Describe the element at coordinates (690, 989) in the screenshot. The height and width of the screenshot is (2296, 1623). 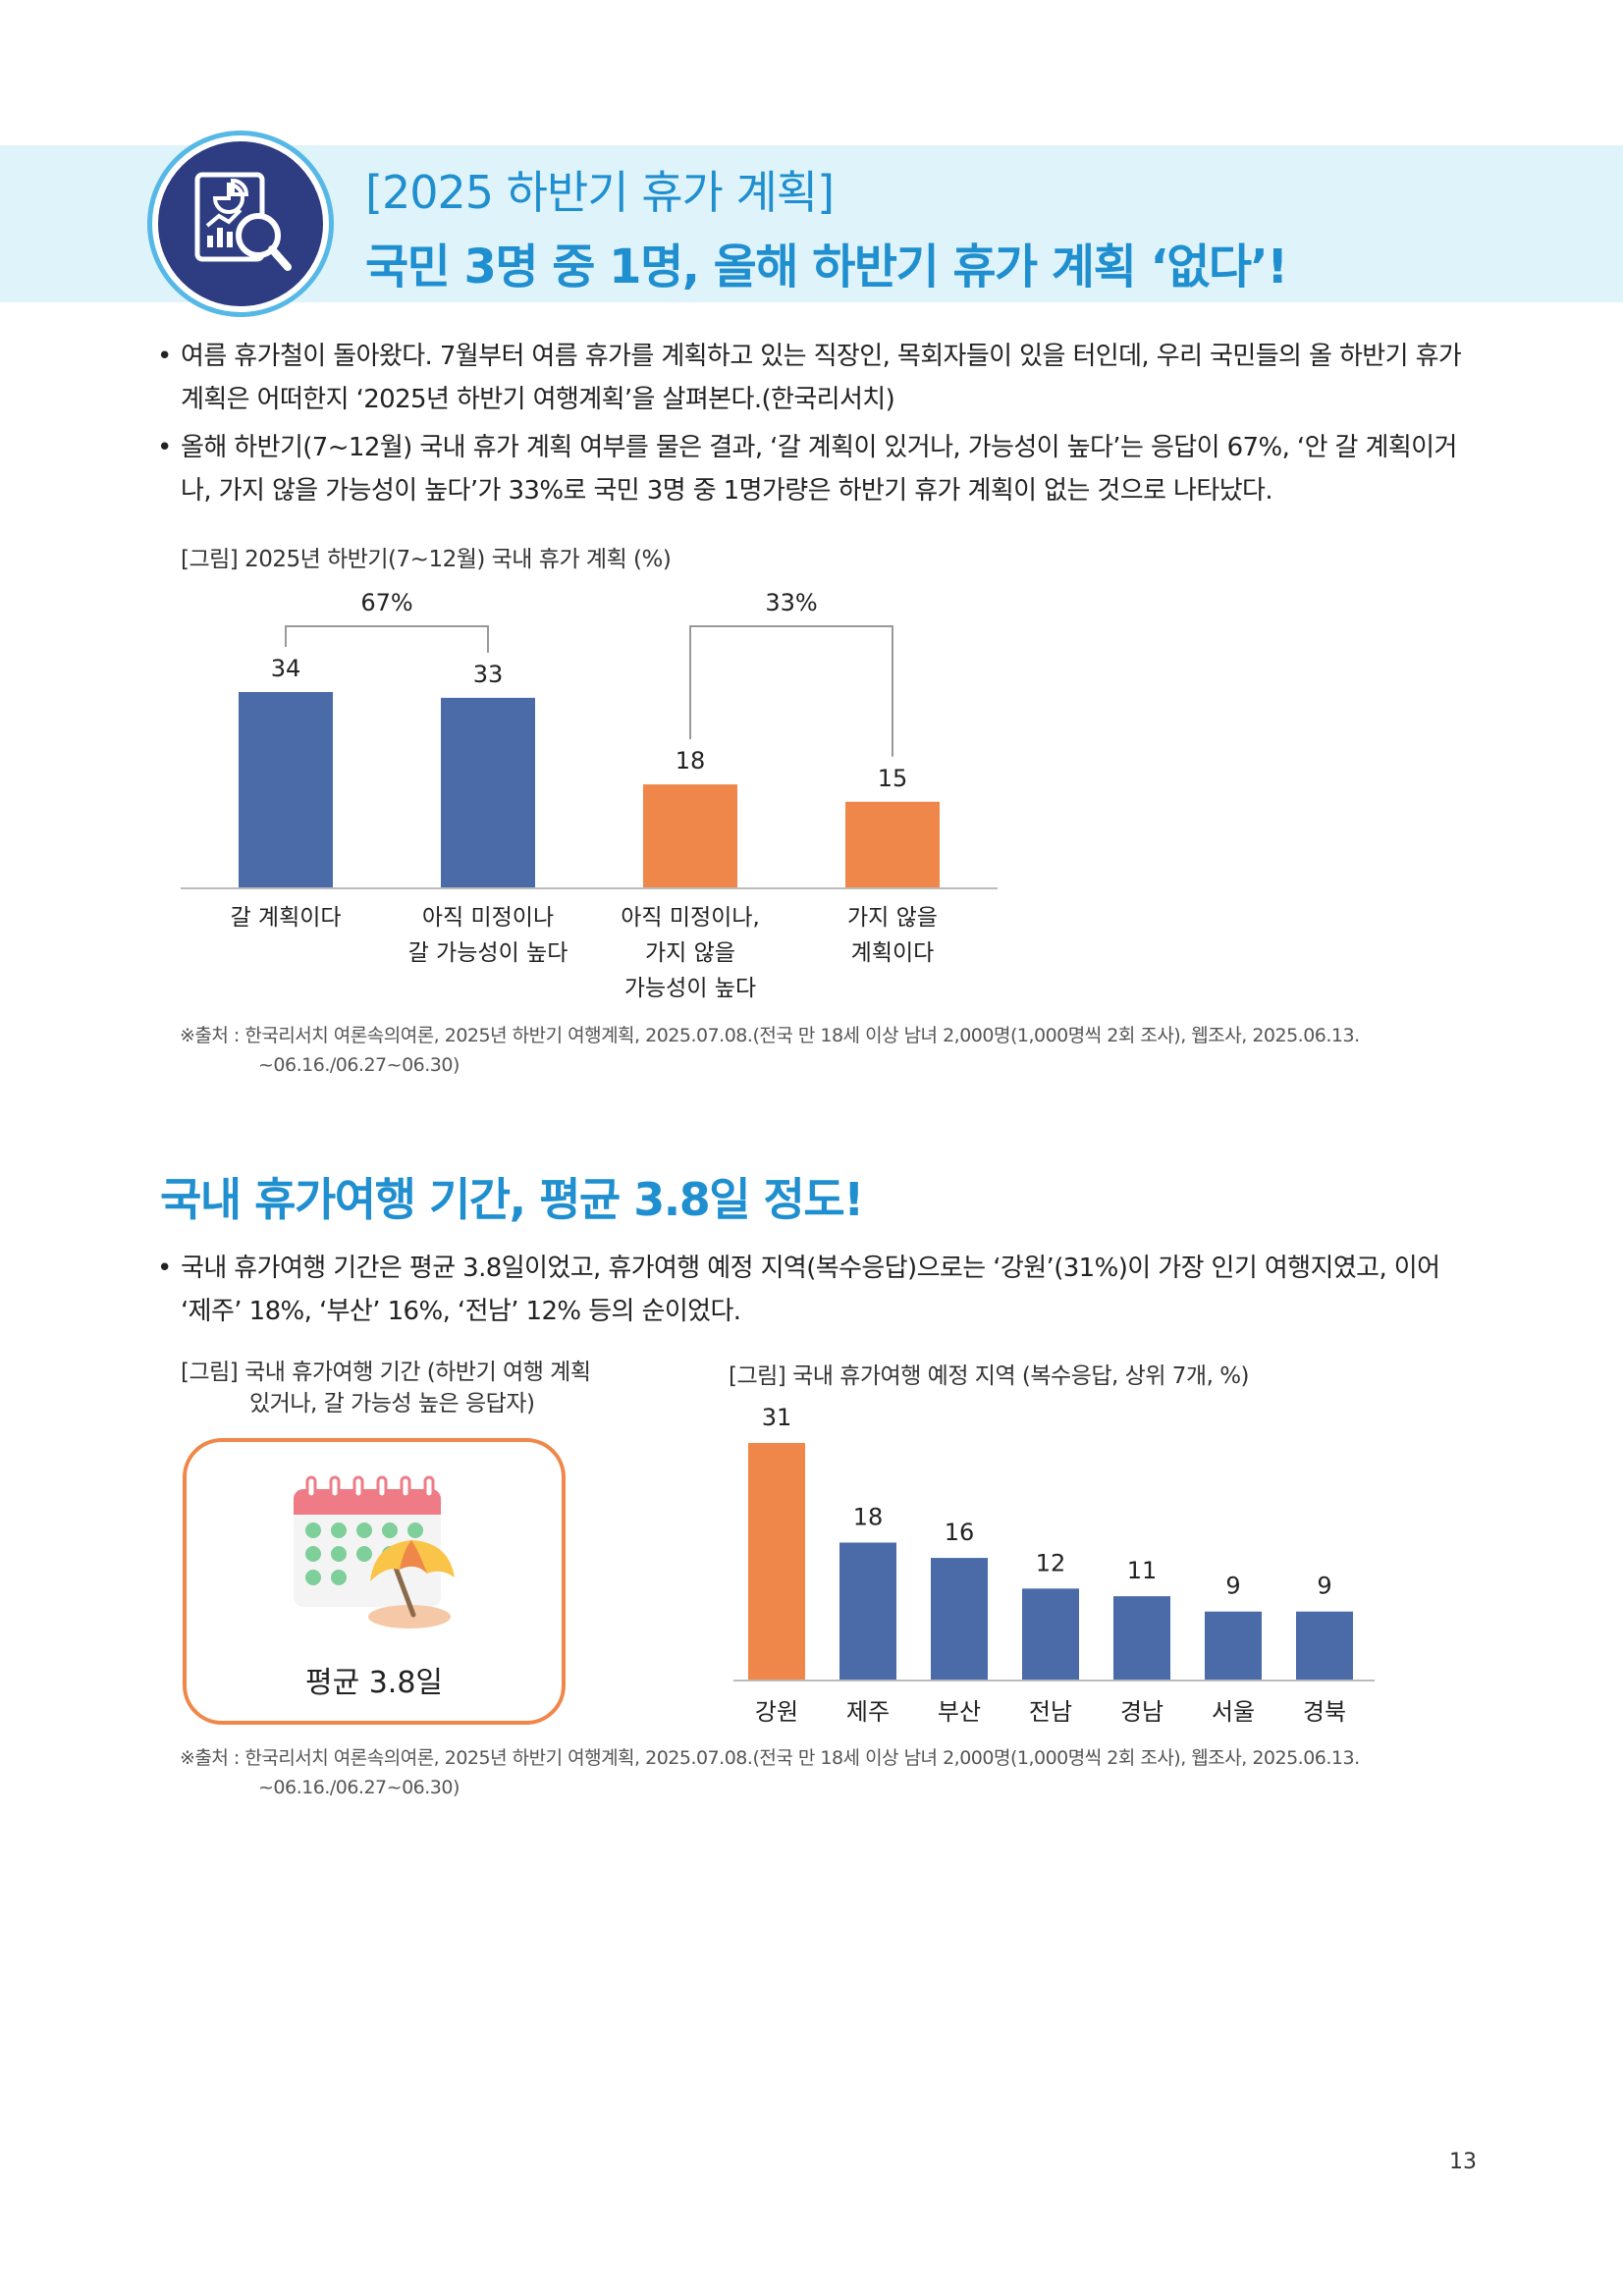
I see `category-label: 가능성이 높다` at that location.